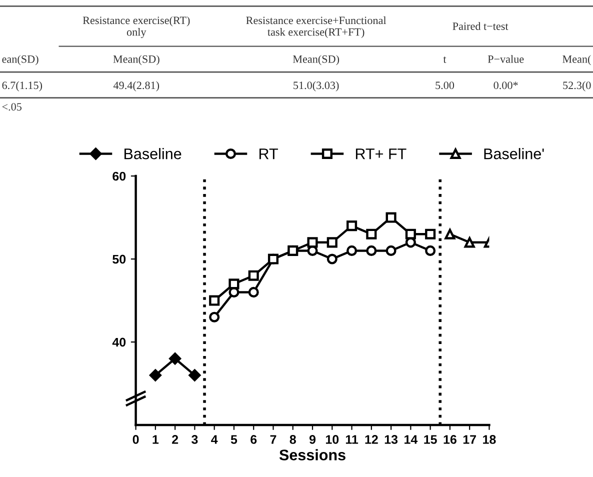 This screenshot has height=477, width=593. Describe the element at coordinates (480, 26) in the screenshot. I see `text: Paired t−test` at that location.